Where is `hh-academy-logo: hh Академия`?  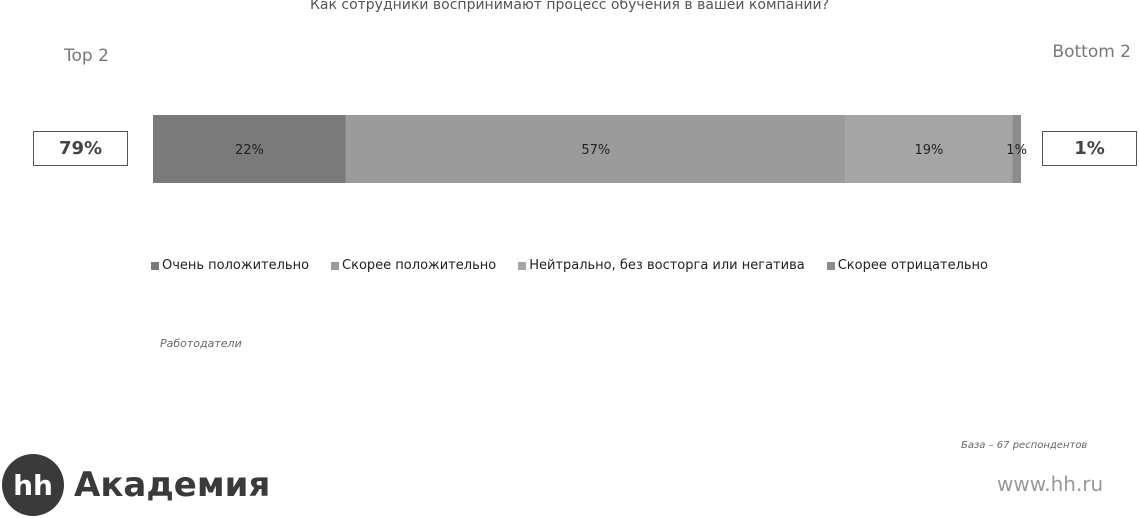
hh-academy-logo: hh Академия is located at coordinates (136, 485).